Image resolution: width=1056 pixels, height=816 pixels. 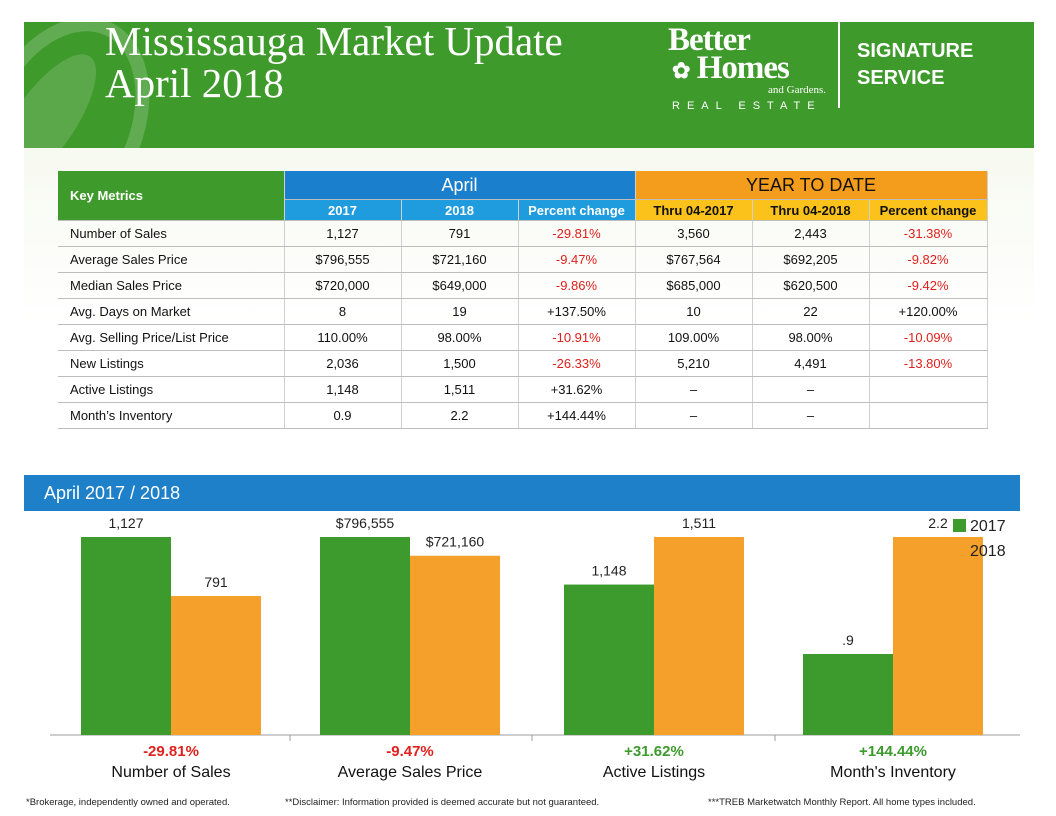 I want to click on signature-line-2: SERVICE, so click(x=901, y=78).